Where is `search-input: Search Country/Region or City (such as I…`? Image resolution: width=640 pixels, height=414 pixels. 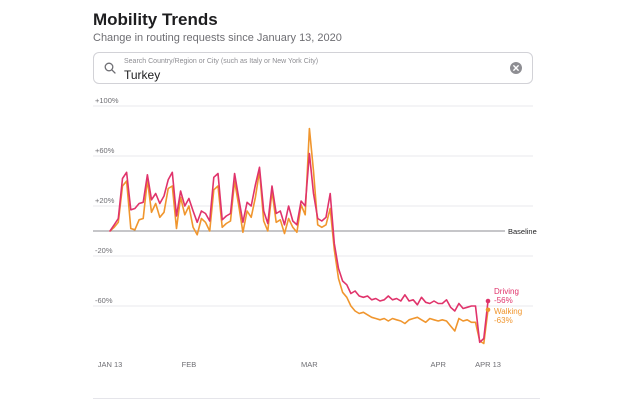
search-input: Search Country/Region or City (such as I… is located at coordinates (313, 68).